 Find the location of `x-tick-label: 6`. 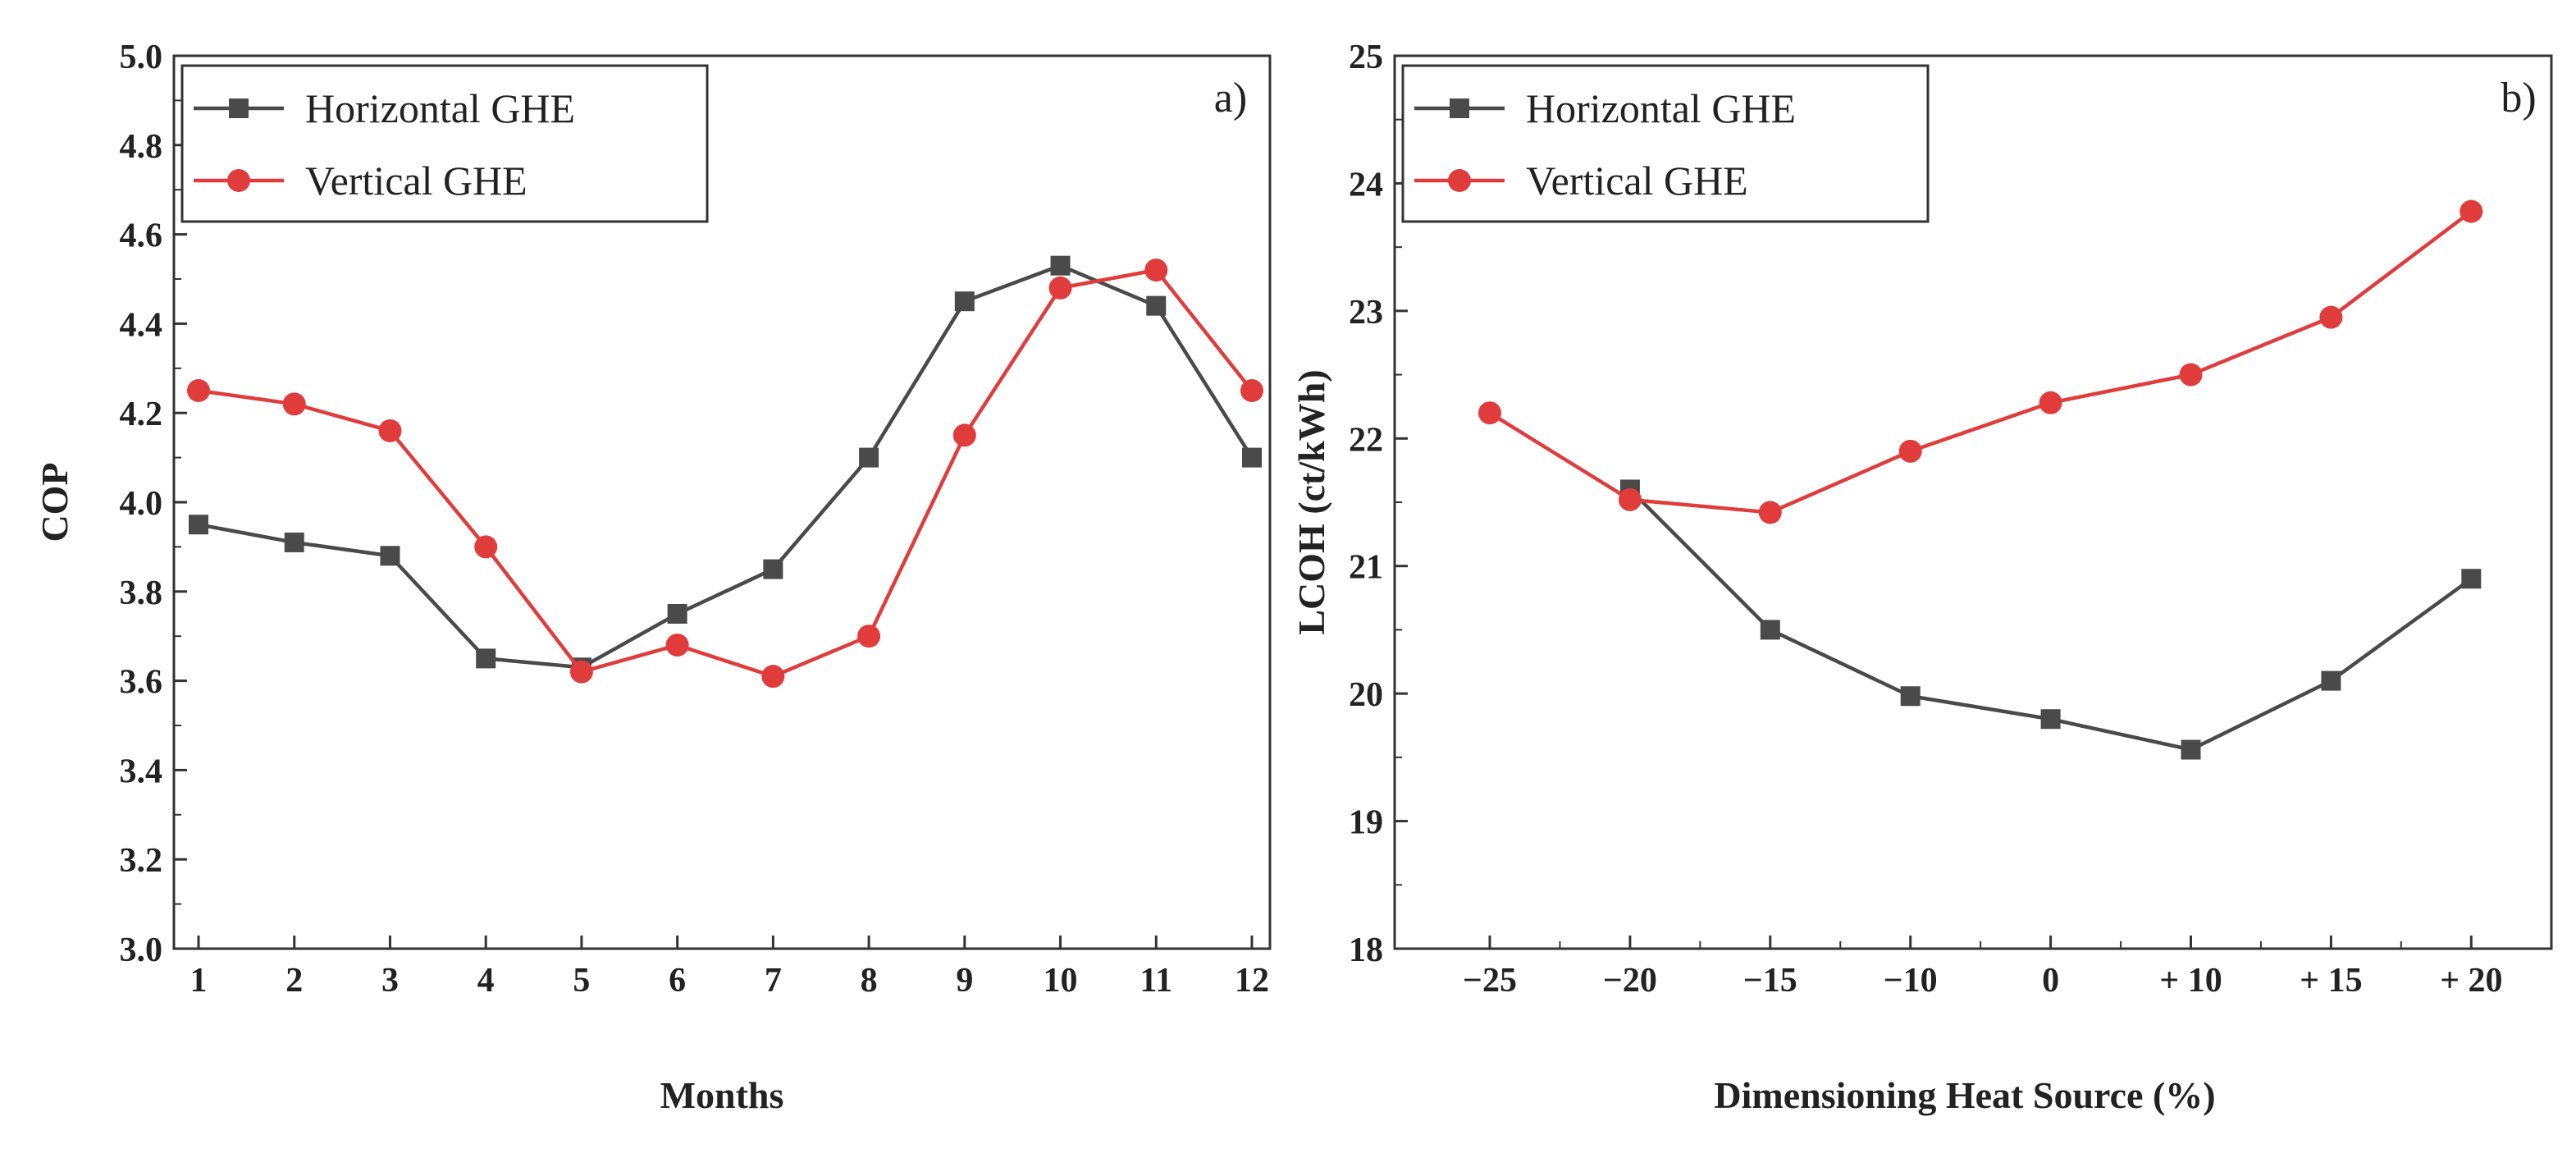

x-tick-label: 6 is located at coordinates (678, 981).